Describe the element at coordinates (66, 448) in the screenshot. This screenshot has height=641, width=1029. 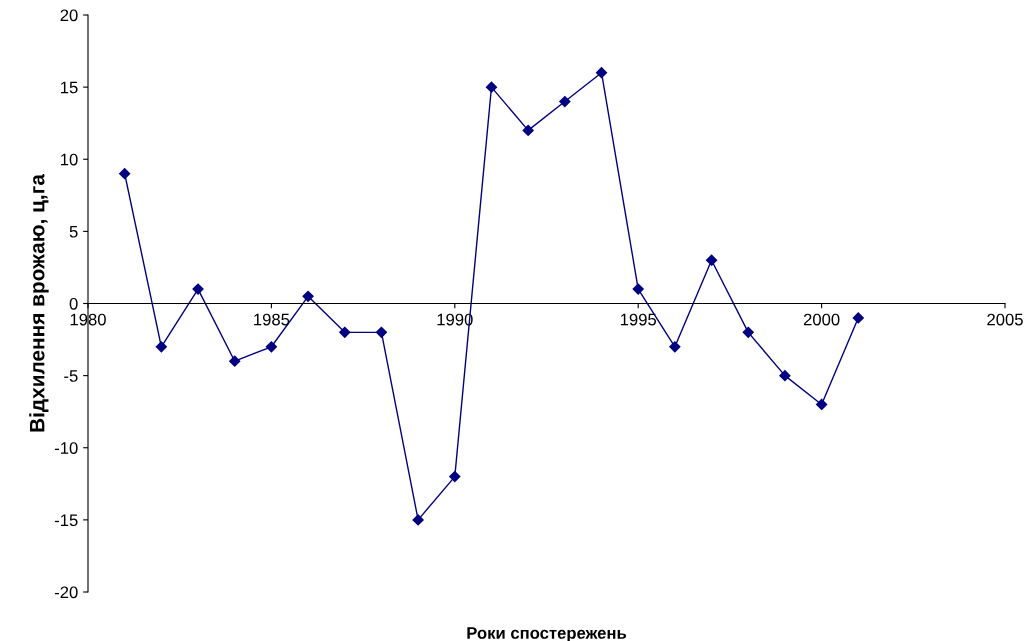
I see `y-tick-label: -10` at that location.